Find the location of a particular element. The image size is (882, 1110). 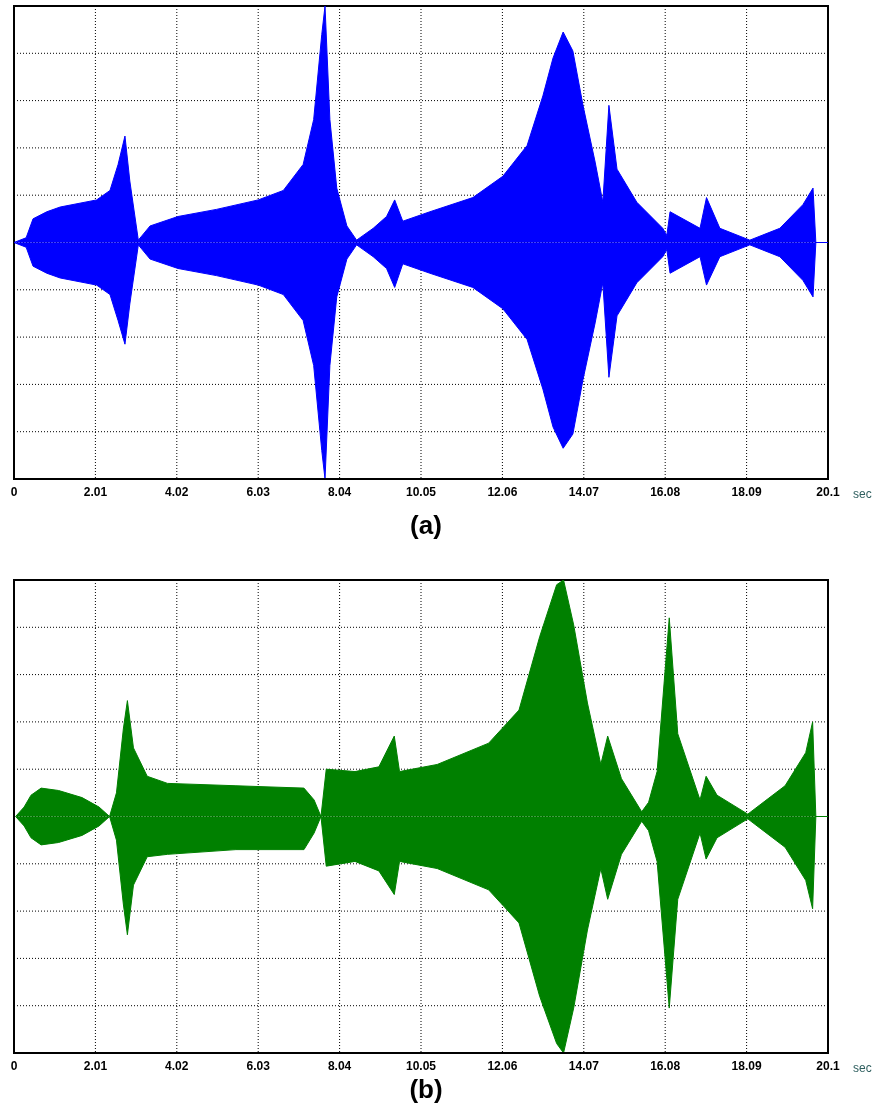

text: (b) is located at coordinates (426, 1089).